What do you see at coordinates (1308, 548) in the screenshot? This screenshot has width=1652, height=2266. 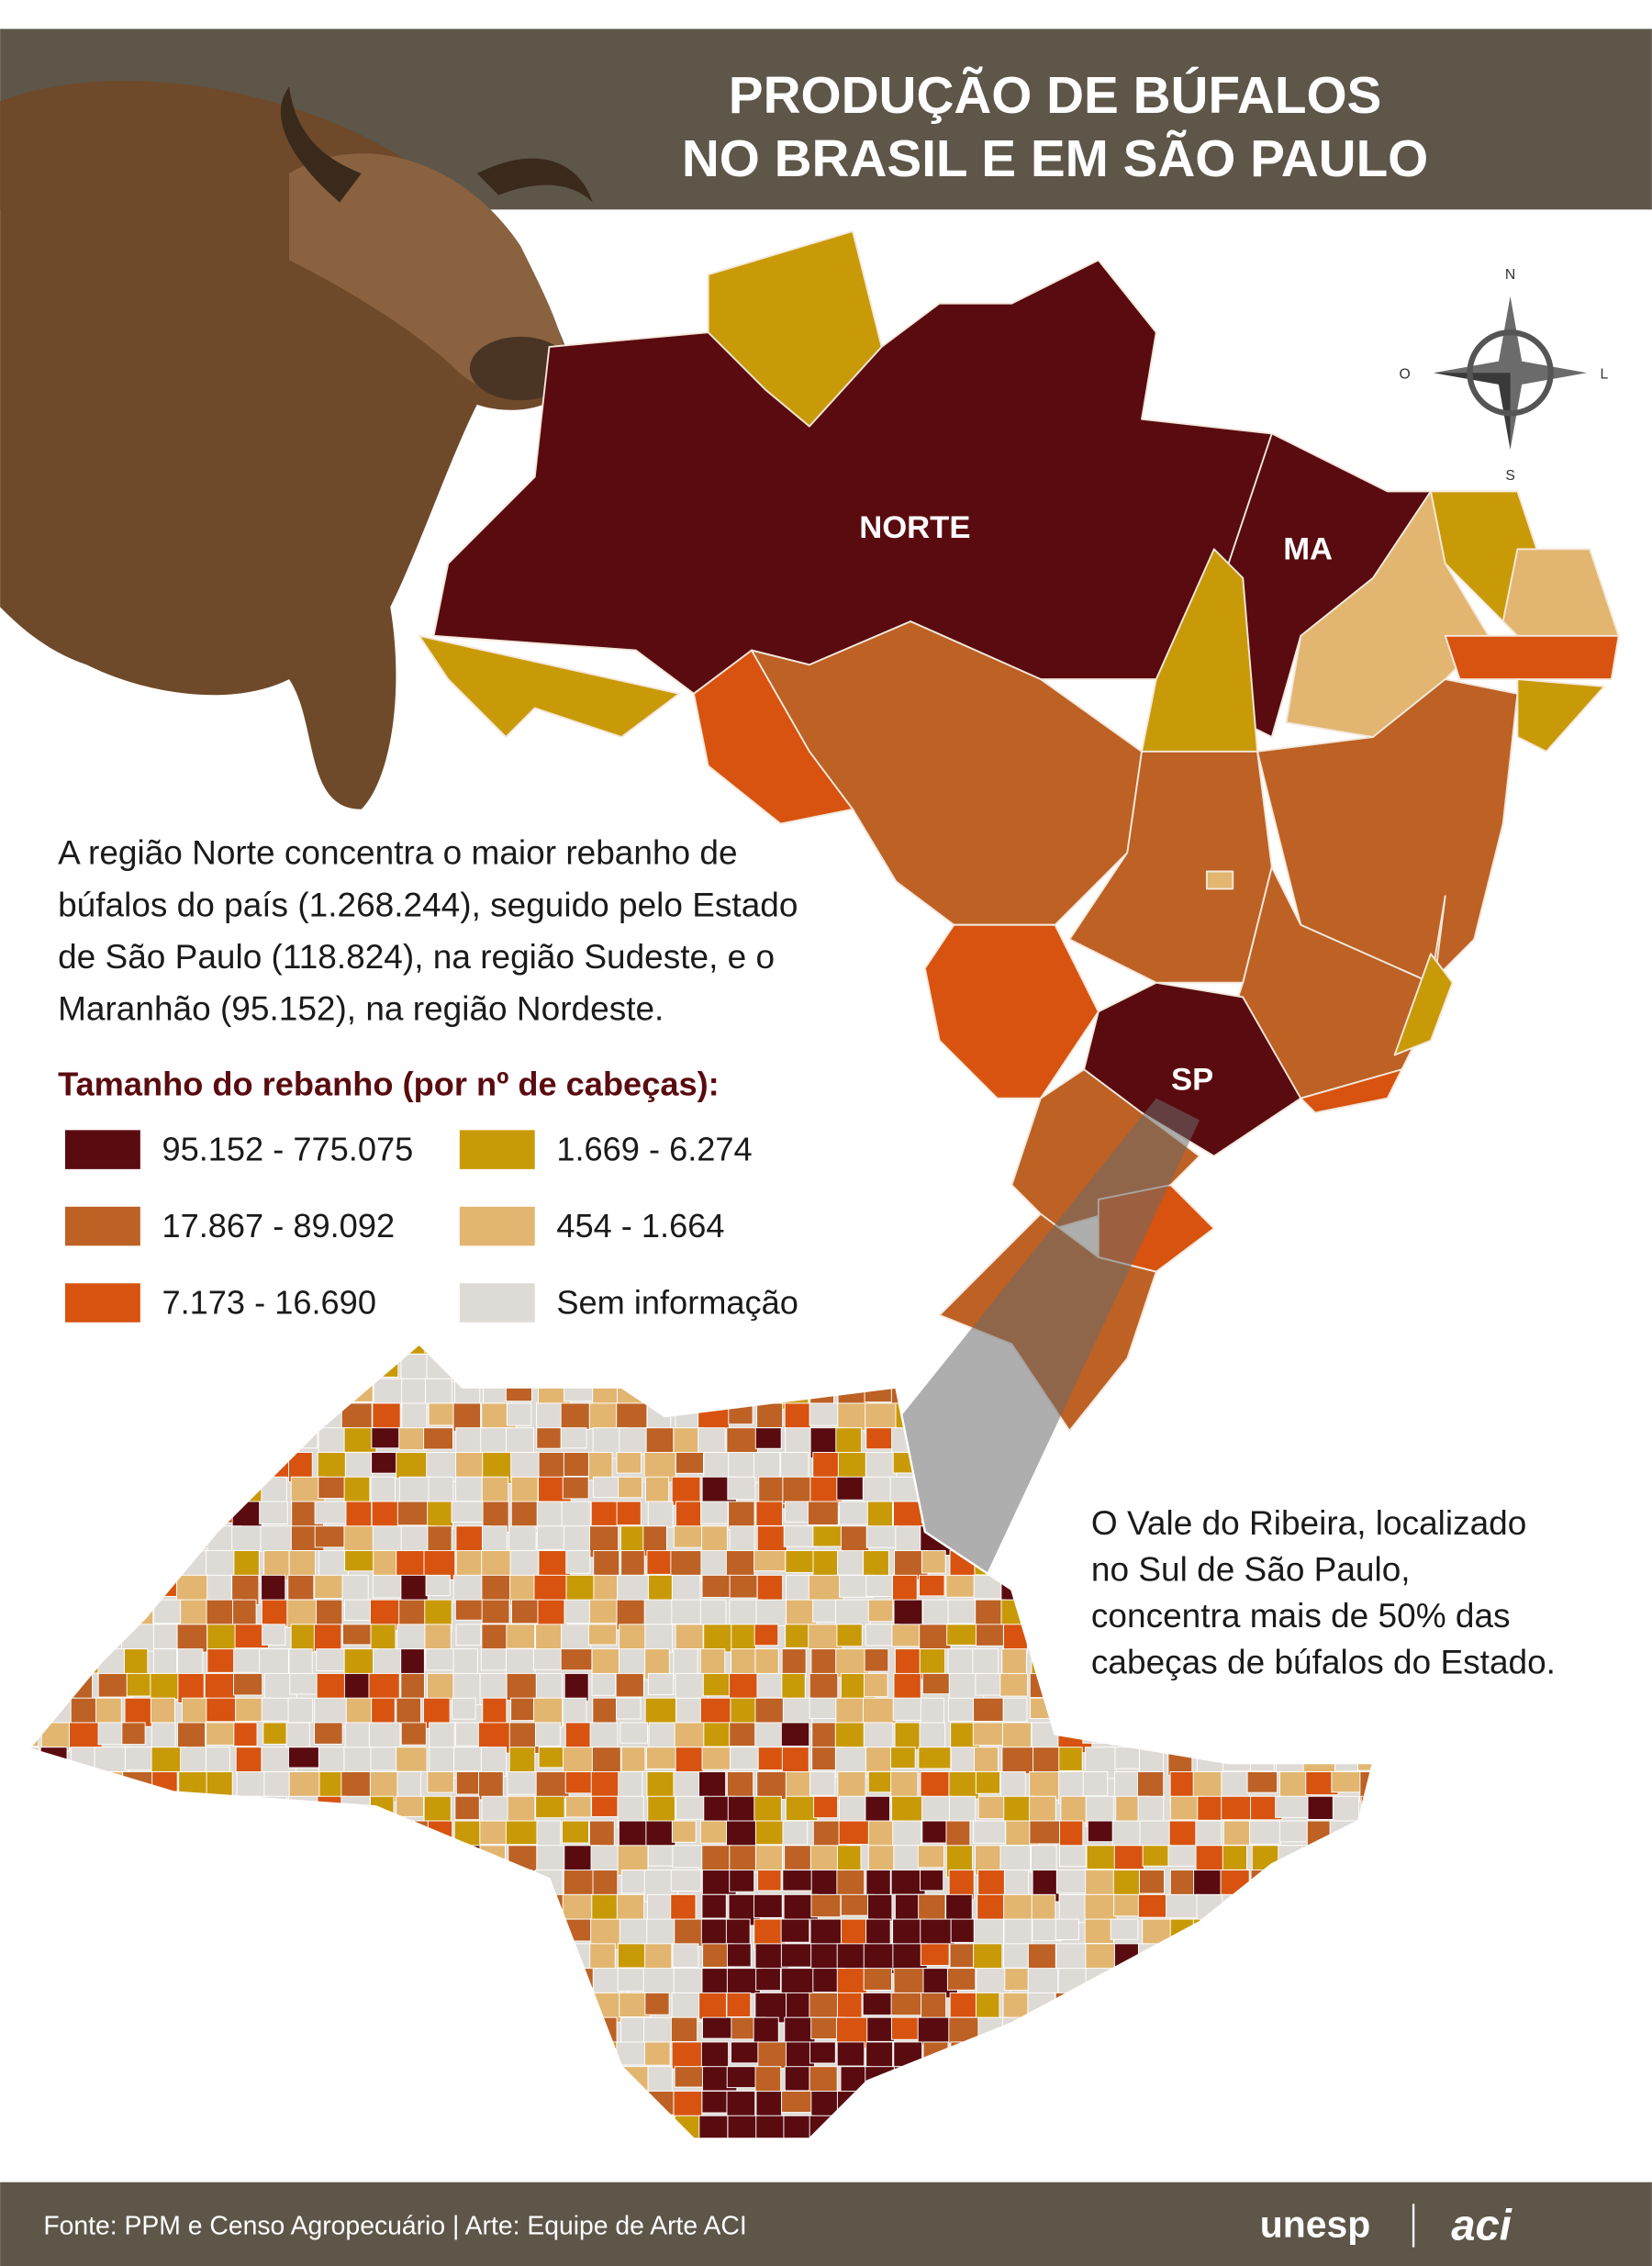 I see `map-label: MA` at bounding box center [1308, 548].